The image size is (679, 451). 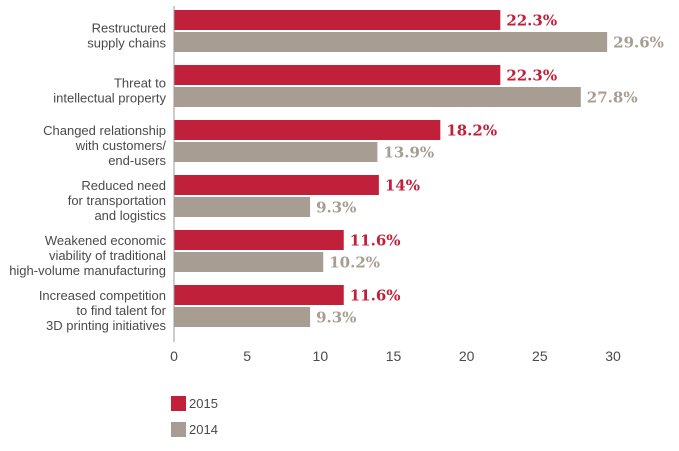 What do you see at coordinates (102, 295) in the screenshot?
I see `category-6-label-line-1: Increased competition` at bounding box center [102, 295].